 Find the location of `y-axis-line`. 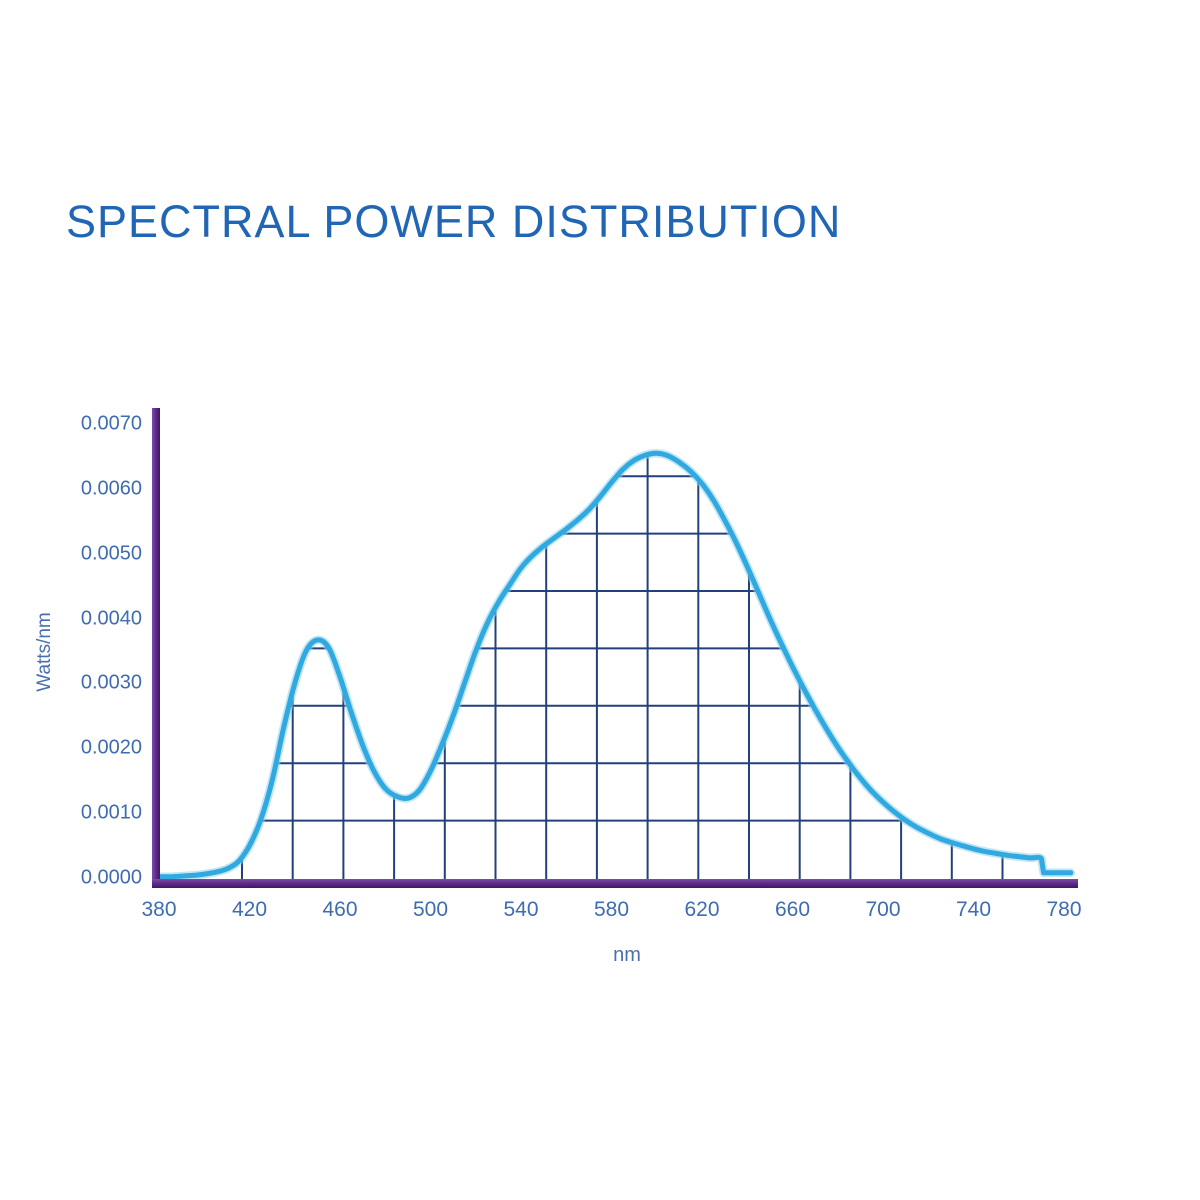

y-axis-line is located at coordinates (156, 647).